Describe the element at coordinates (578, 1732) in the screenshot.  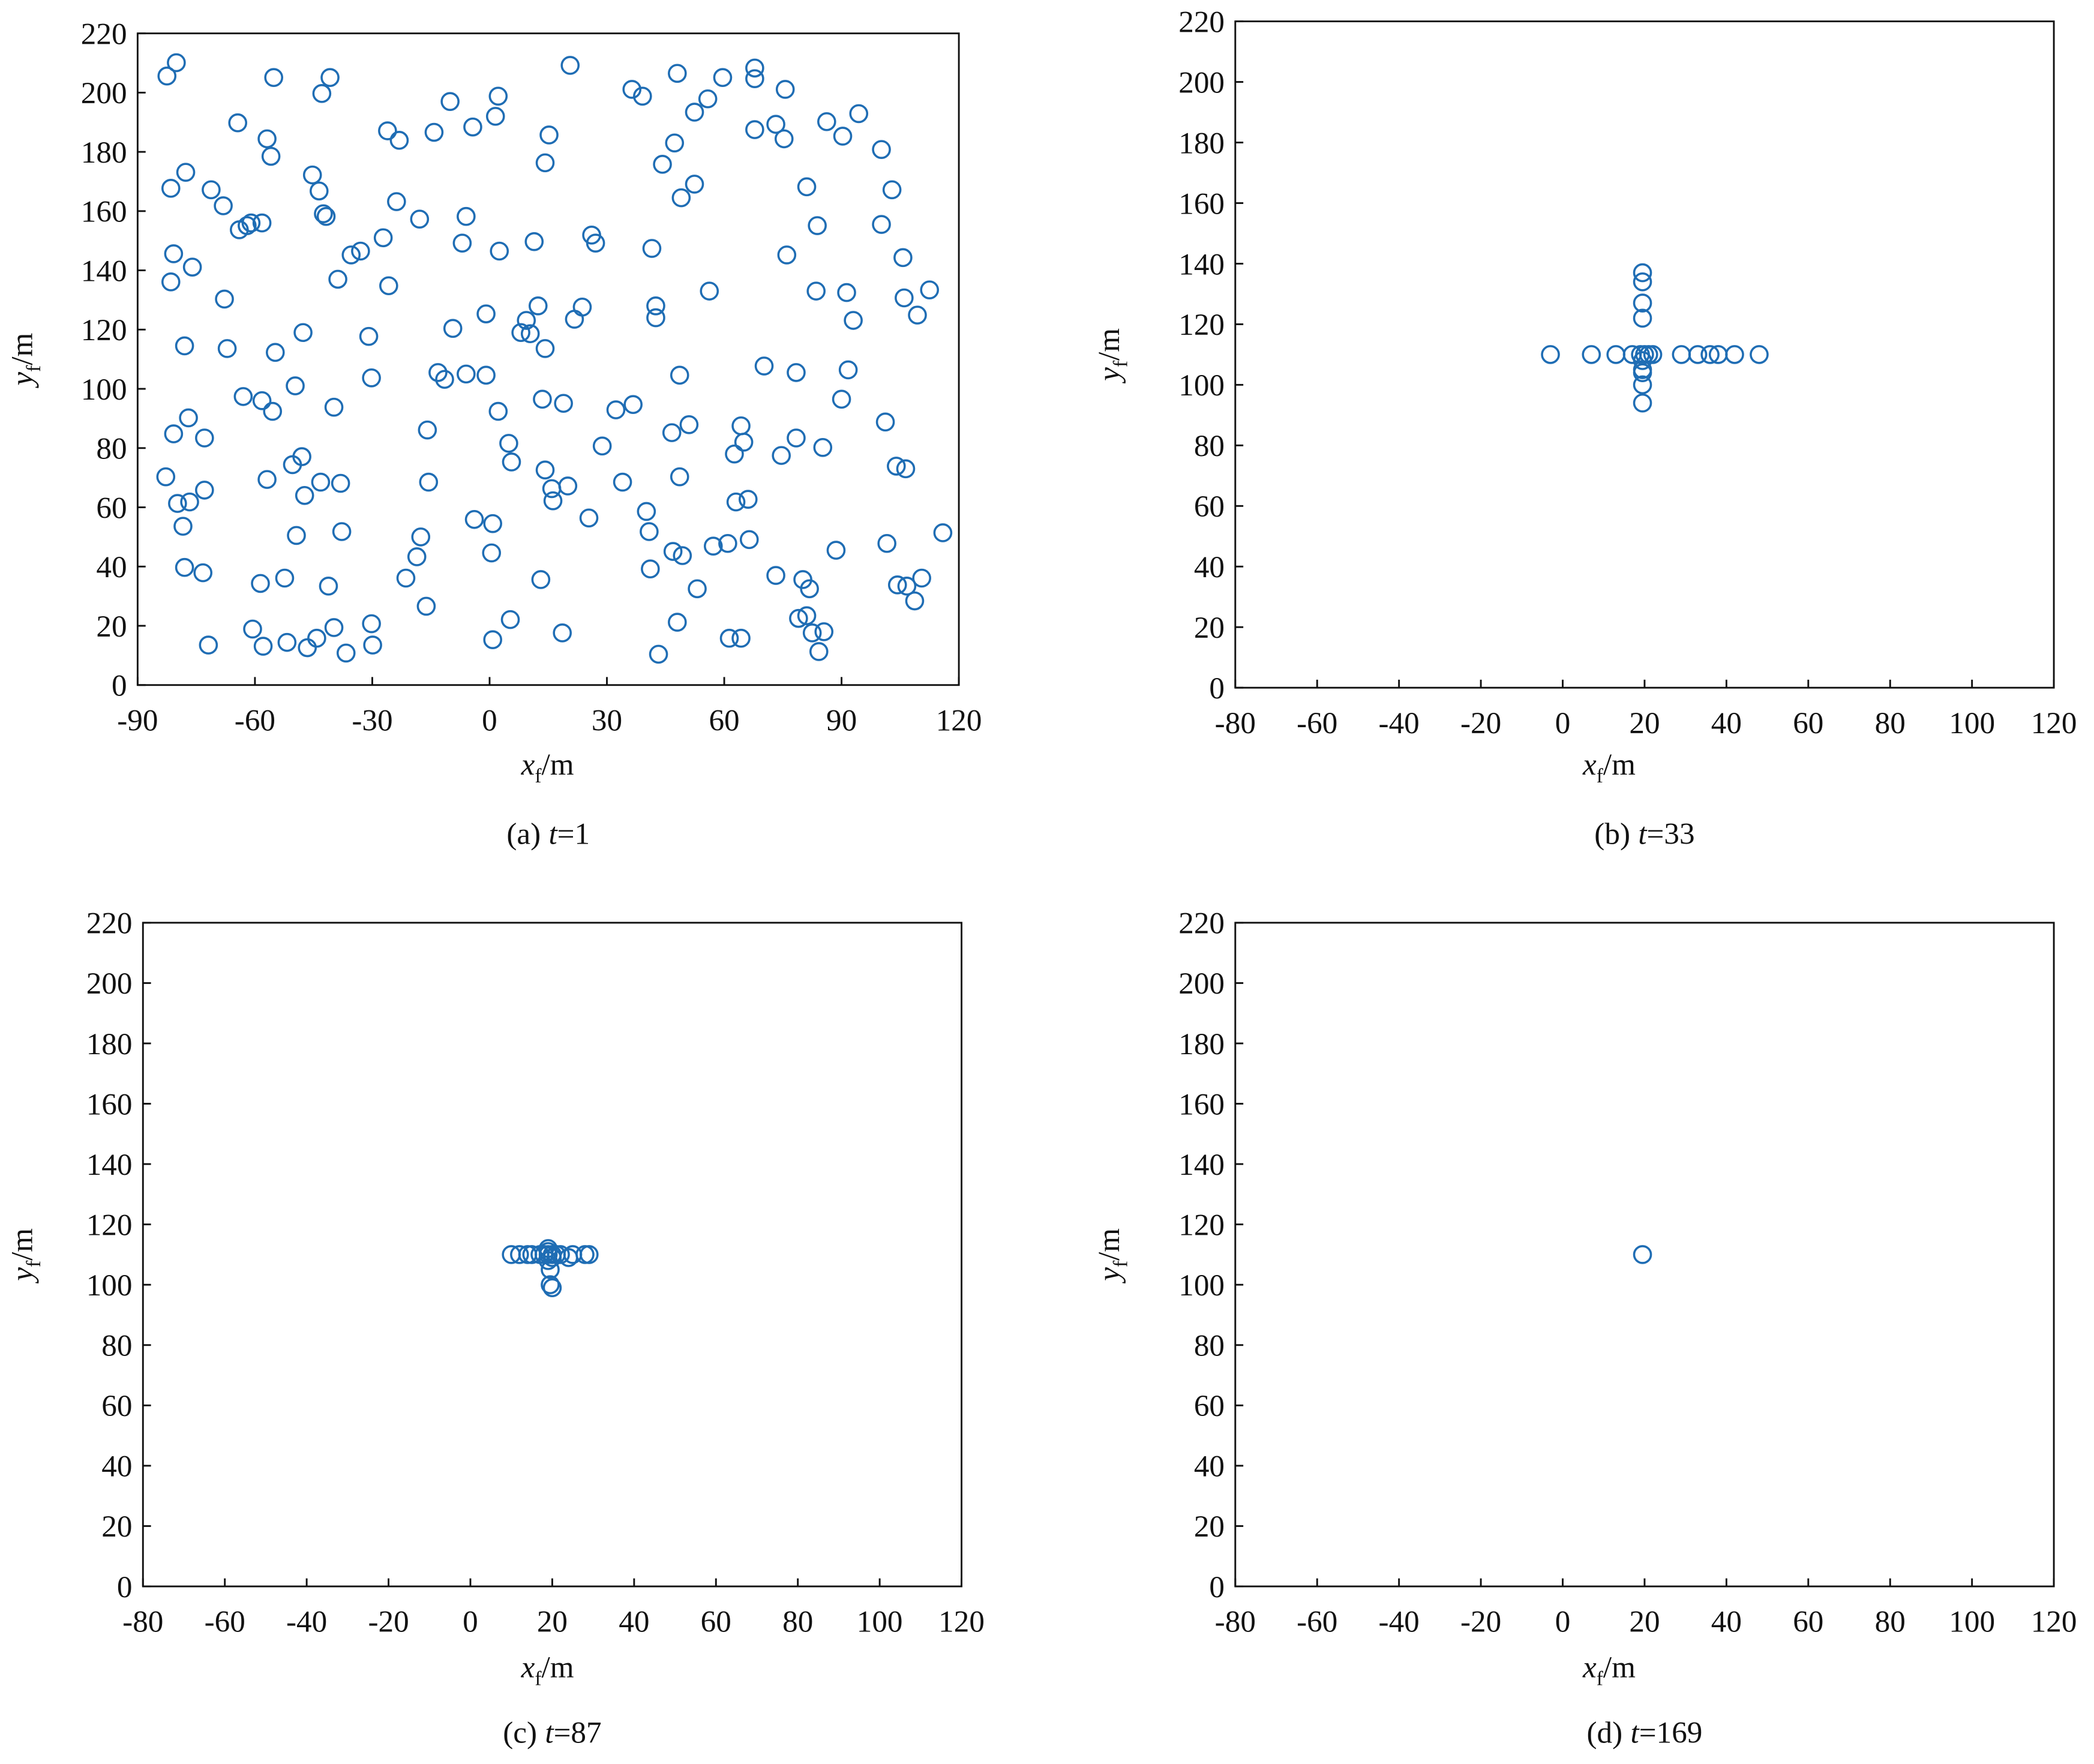
I see `caption-value: =87` at that location.